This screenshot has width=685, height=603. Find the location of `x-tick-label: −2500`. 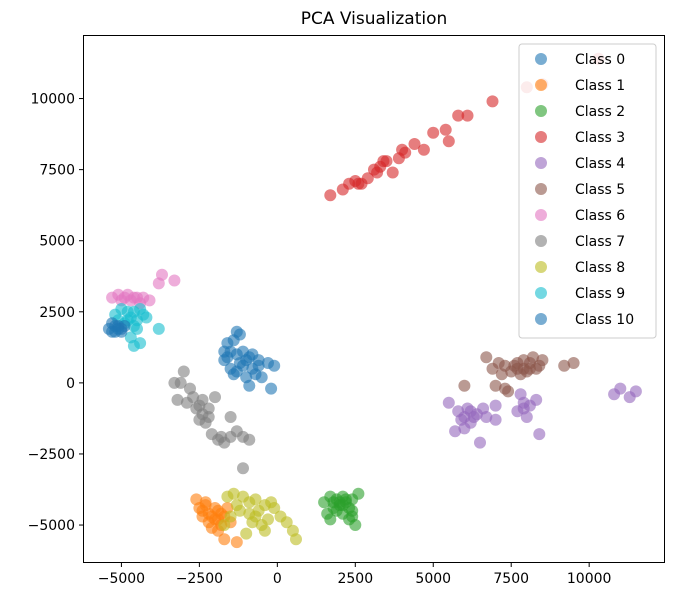

x-tick-label: −2500 is located at coordinates (199, 579).